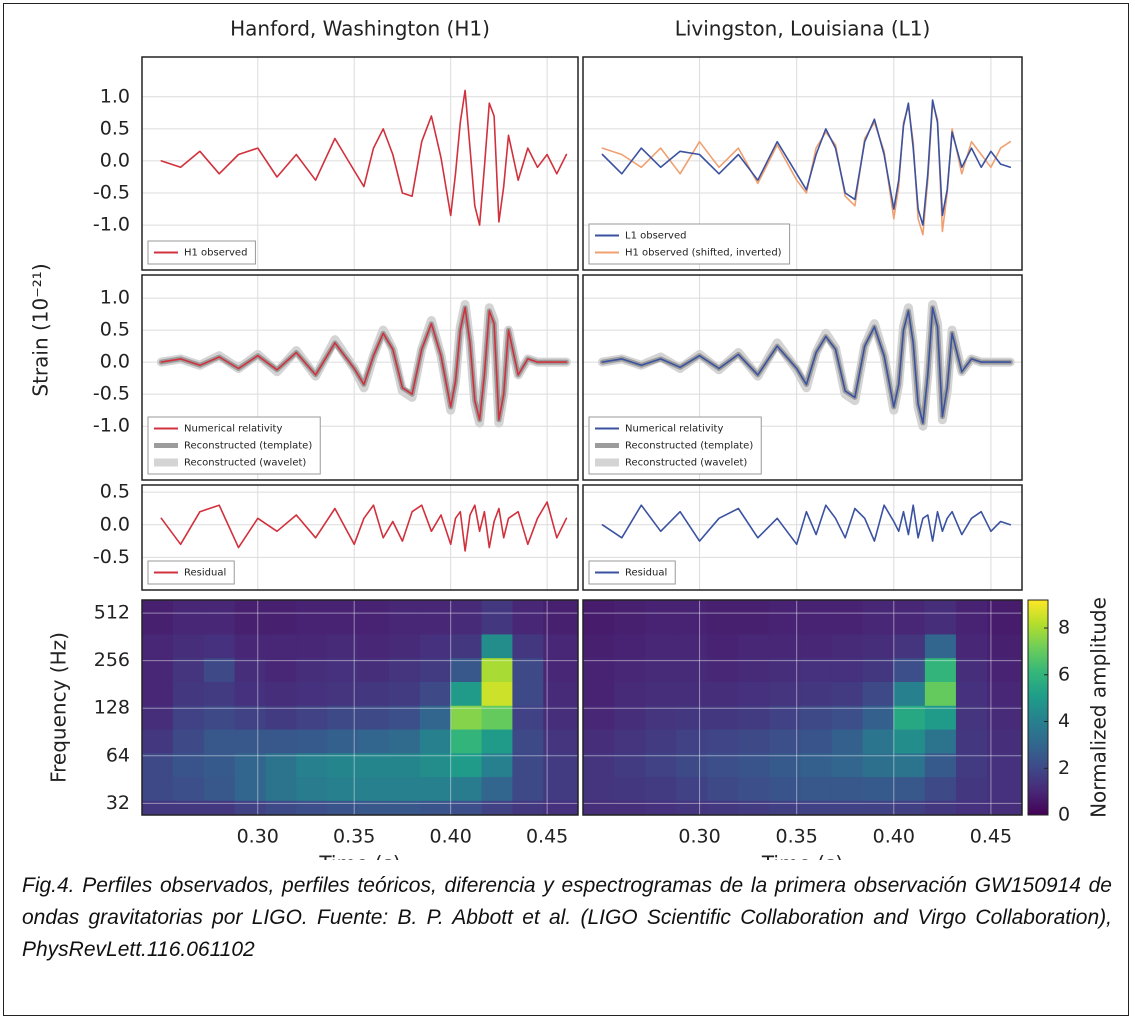  What do you see at coordinates (115, 128) in the screenshot?
I see `y-tick-label: 0.5` at bounding box center [115, 128].